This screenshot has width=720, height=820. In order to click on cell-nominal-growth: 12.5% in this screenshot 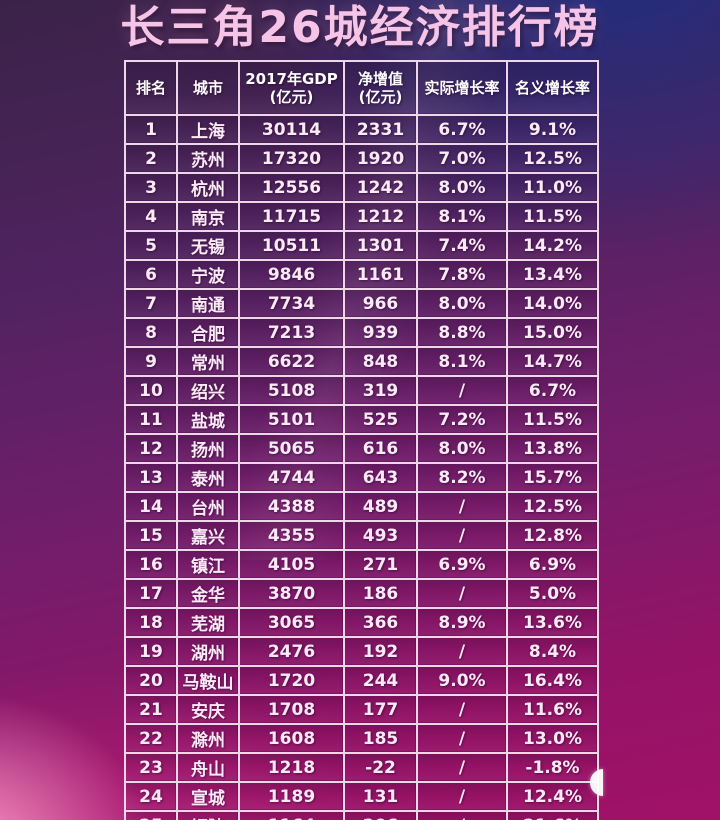, I will do `click(552, 158)`.